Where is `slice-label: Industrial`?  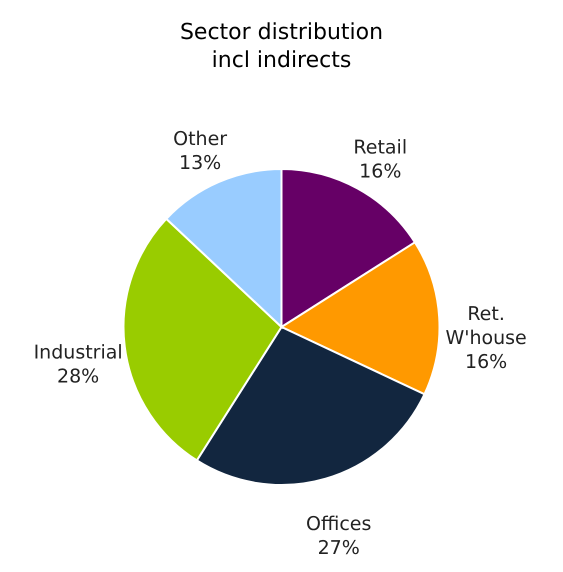 slice-label: Industrial is located at coordinates (78, 353).